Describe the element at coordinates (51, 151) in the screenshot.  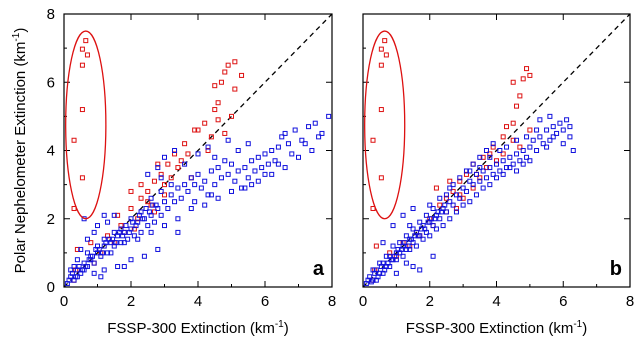
I see `y-tick-label: 4` at that location.